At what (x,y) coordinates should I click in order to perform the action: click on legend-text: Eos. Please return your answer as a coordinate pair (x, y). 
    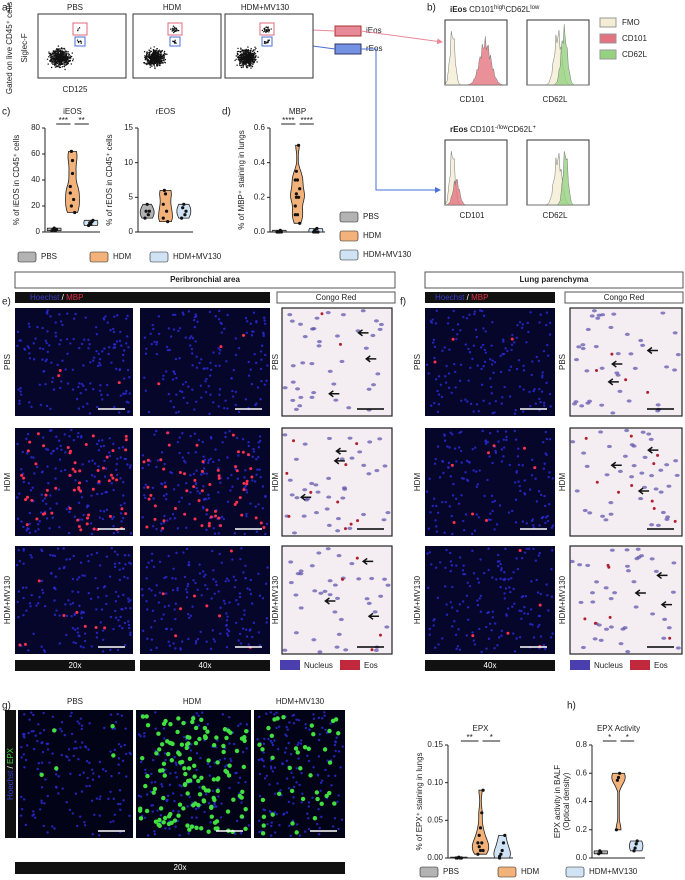
    Looking at the image, I should click on (371, 665).